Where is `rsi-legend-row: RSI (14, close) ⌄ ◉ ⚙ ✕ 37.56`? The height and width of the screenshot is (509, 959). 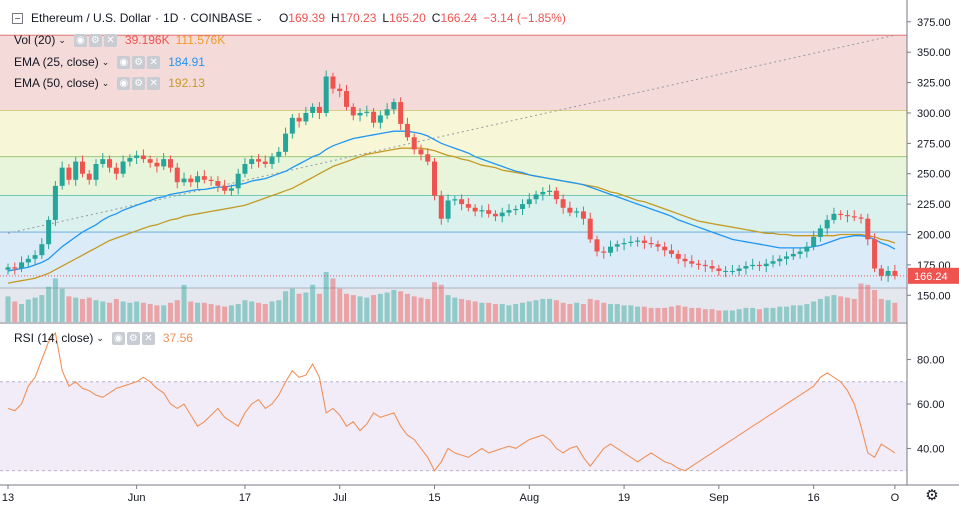 rsi-legend-row: RSI (14, close) ⌄ ◉ ⚙ ✕ 37.56 is located at coordinates (103, 338).